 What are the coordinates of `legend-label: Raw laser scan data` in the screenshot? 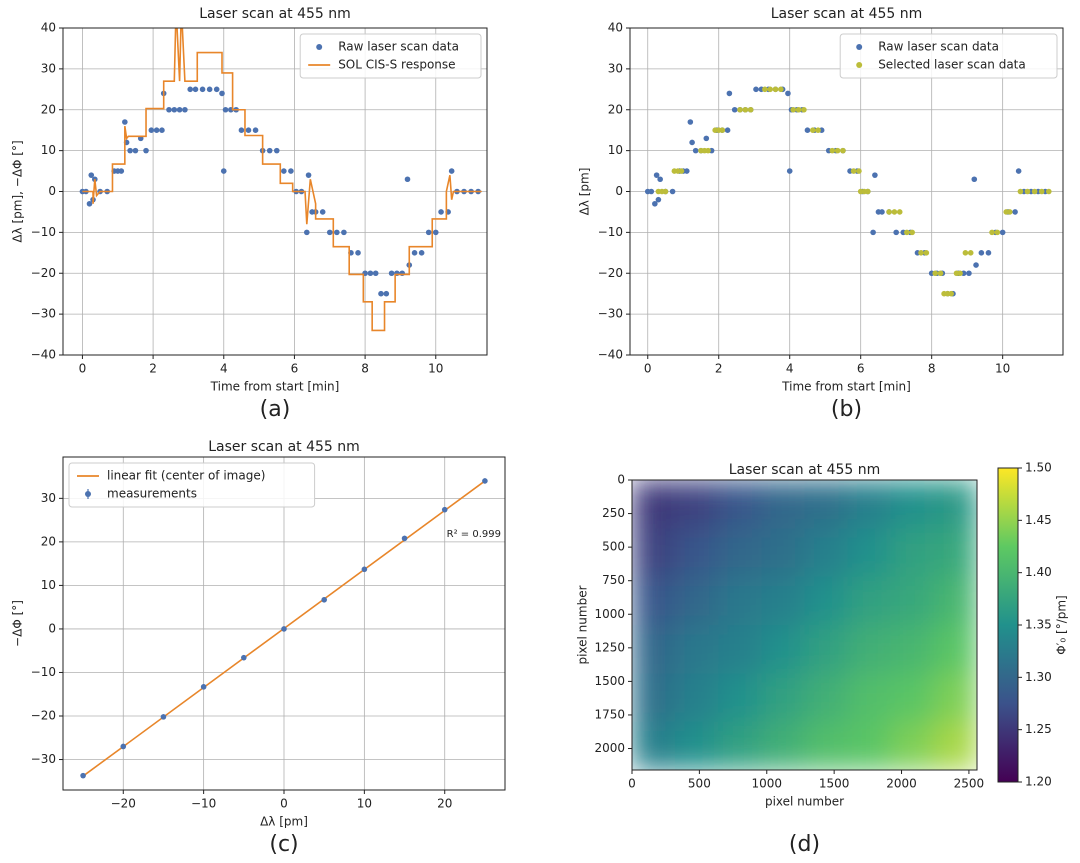 It's located at (938, 47).